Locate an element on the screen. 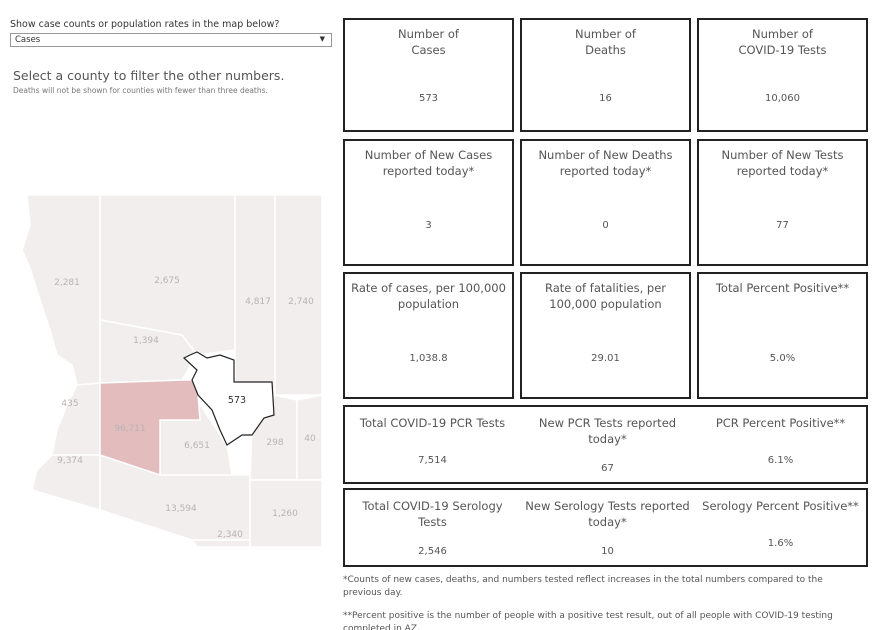 The height and width of the screenshot is (630, 875). county-value-greenlee: 40 is located at coordinates (310, 439).